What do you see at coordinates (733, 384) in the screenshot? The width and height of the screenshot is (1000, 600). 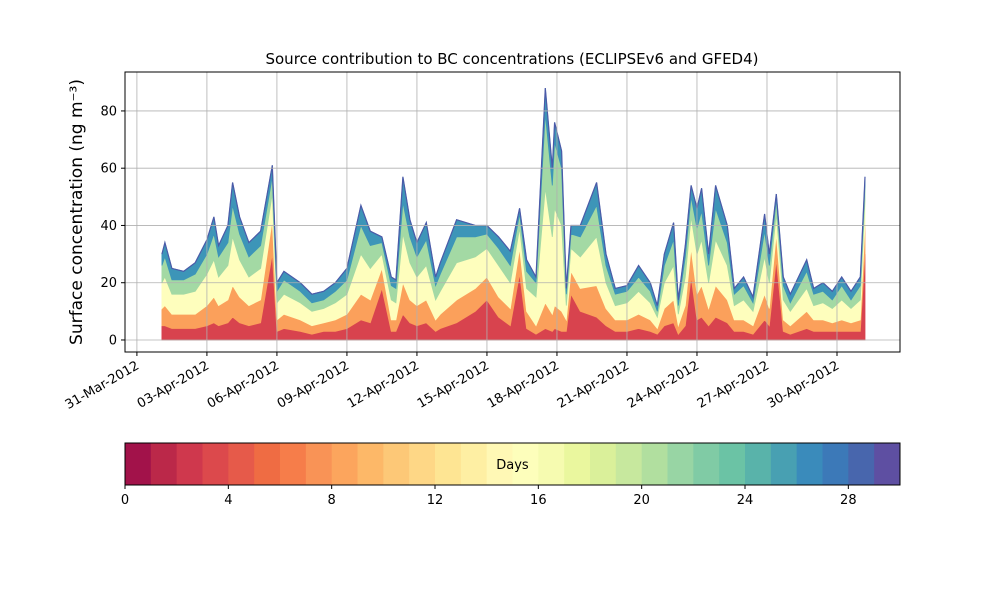 I see `x-tick-label: 27-Apr-2012` at bounding box center [733, 384].